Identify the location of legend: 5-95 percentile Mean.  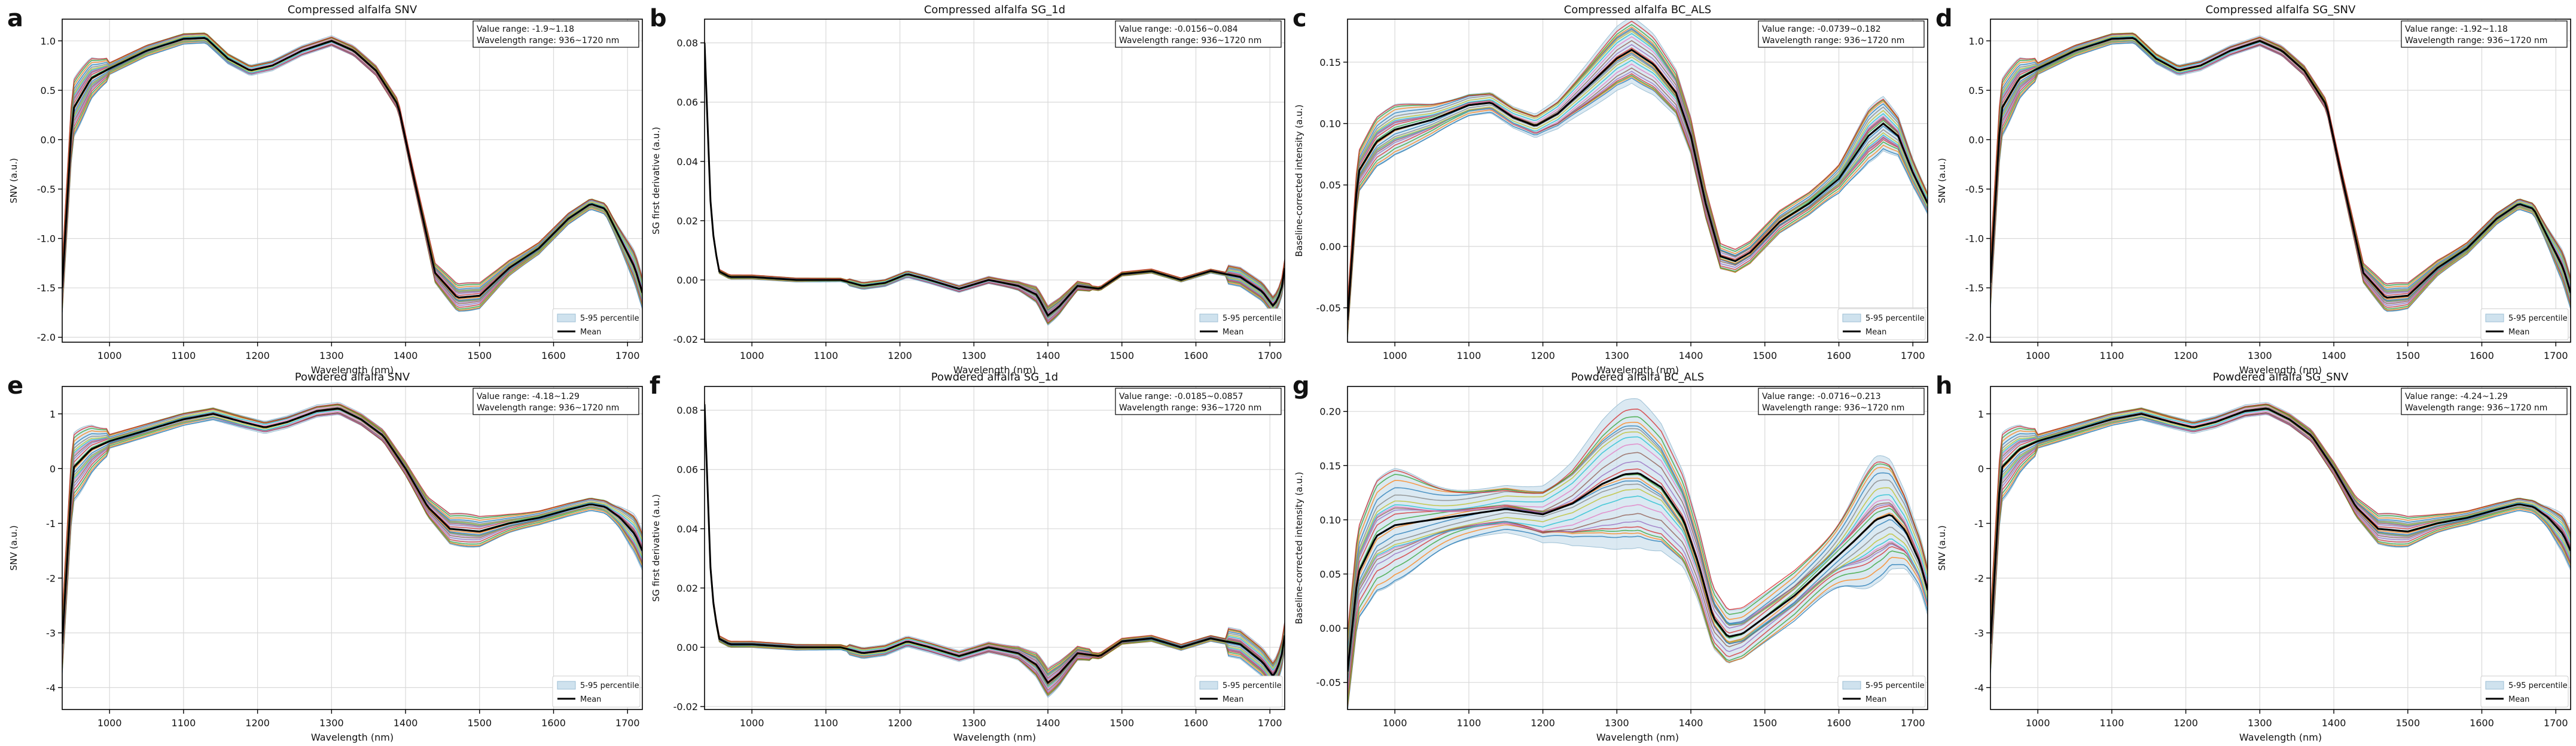
(1239, 691).